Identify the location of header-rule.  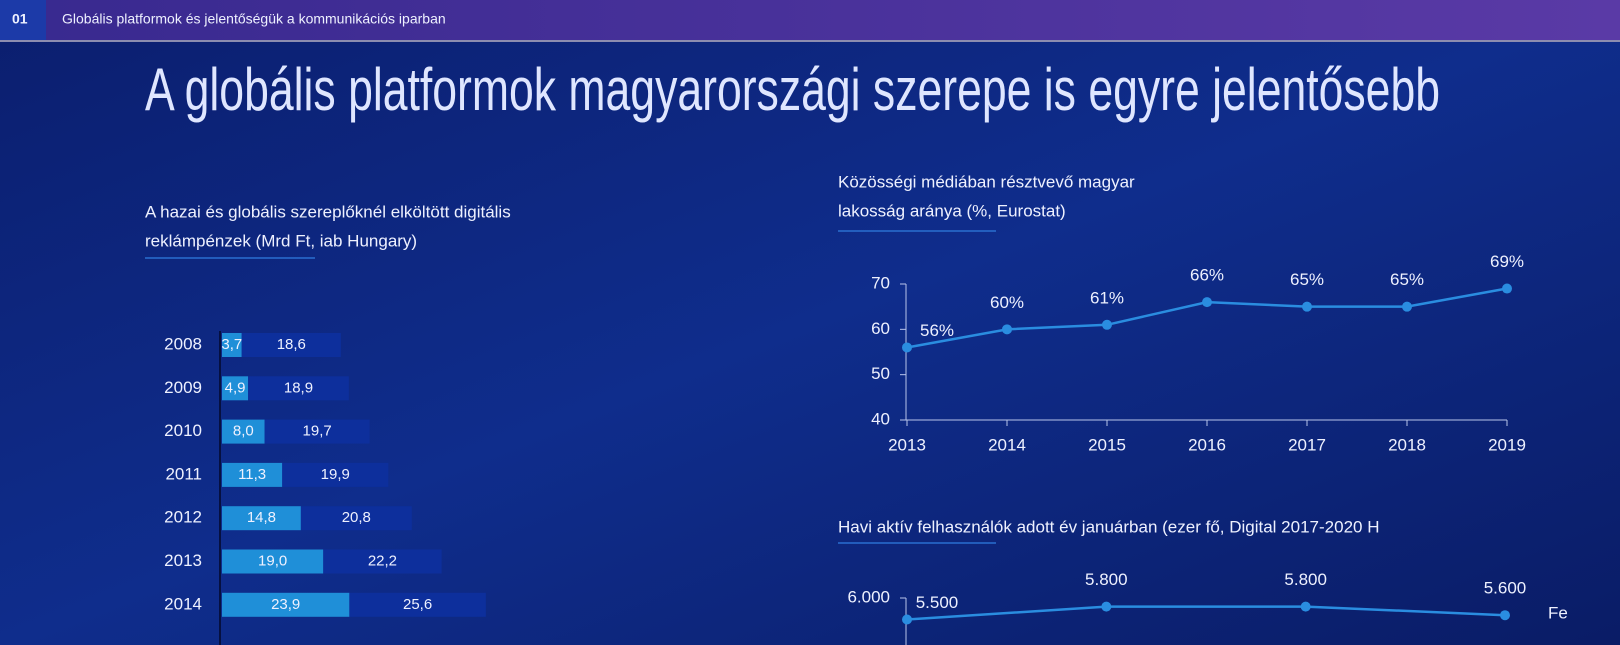
(810, 41).